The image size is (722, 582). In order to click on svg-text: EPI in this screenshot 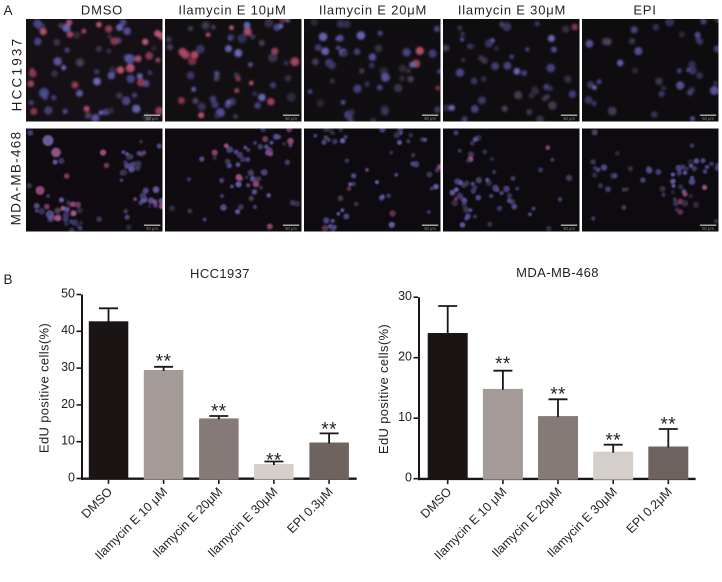, I will do `click(644, 10)`.